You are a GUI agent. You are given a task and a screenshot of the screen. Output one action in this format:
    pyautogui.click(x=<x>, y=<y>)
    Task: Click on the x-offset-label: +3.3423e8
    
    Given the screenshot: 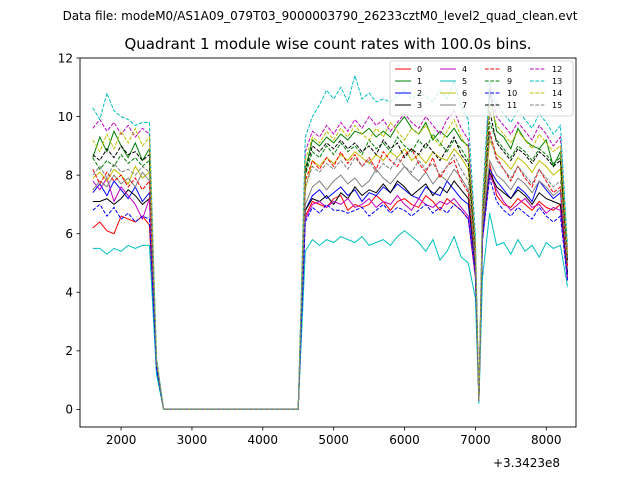 What is the action you would take?
    pyautogui.click(x=526, y=463)
    